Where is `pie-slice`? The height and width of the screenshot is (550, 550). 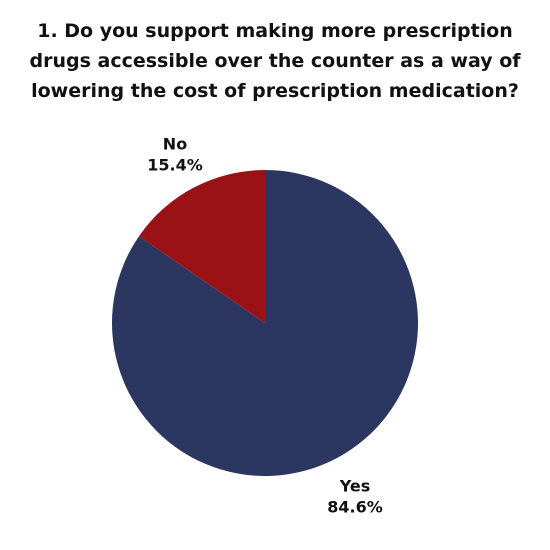
pie-slice is located at coordinates (201, 246).